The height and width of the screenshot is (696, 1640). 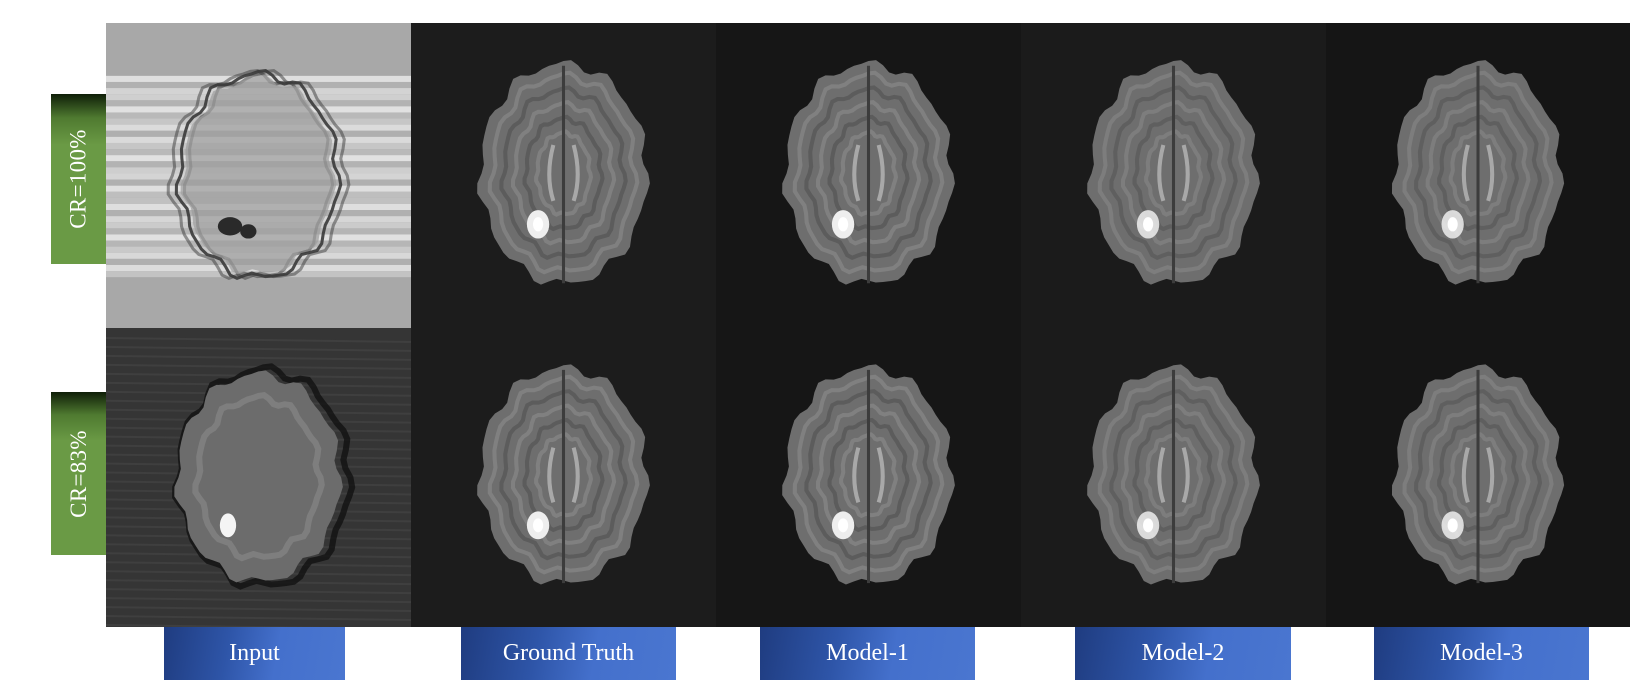 What do you see at coordinates (1481, 653) in the screenshot?
I see `column-label-model-3: Model-3` at bounding box center [1481, 653].